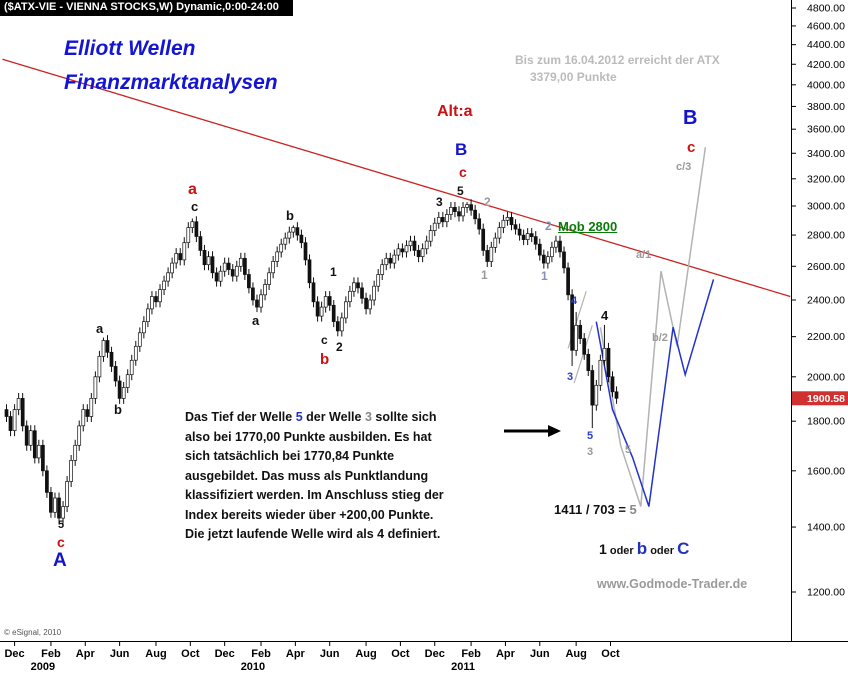 This screenshot has width=848, height=673. Describe the element at coordinates (826, 130) in the screenshot. I see `svg-text: 3600.00` at that location.